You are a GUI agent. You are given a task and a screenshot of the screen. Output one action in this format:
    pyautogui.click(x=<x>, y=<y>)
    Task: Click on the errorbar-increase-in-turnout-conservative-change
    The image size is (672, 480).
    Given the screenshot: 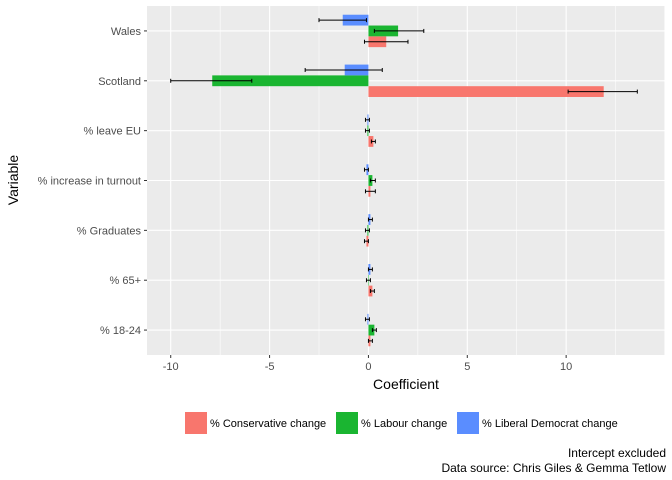 What is the action you would take?
    pyautogui.click(x=370, y=191)
    